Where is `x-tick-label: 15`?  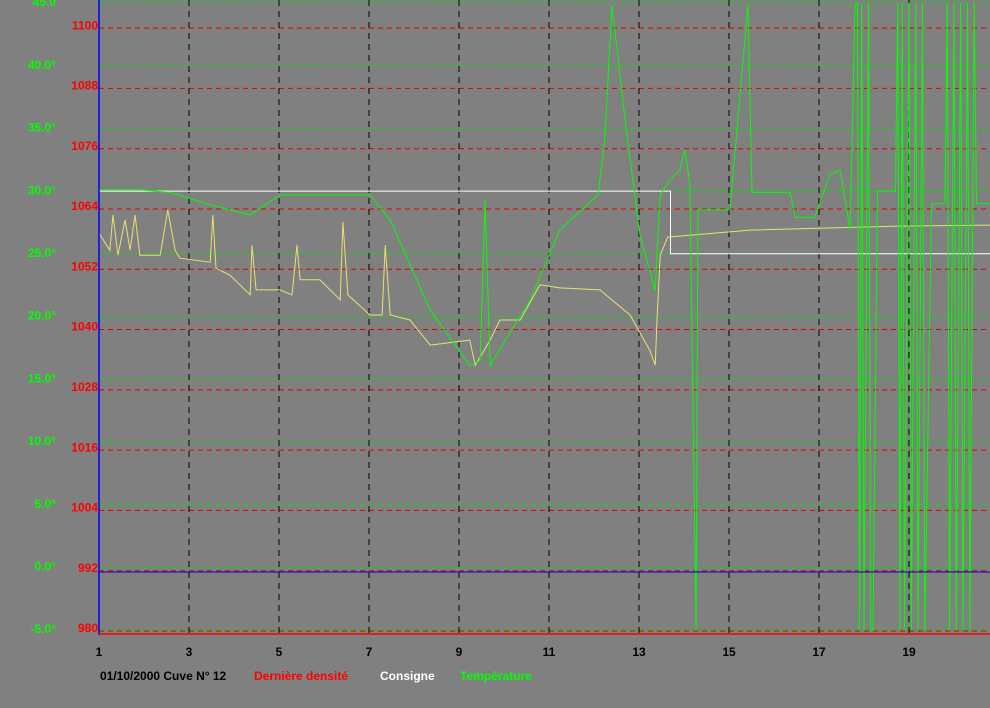 x-tick-label: 15 is located at coordinates (729, 652).